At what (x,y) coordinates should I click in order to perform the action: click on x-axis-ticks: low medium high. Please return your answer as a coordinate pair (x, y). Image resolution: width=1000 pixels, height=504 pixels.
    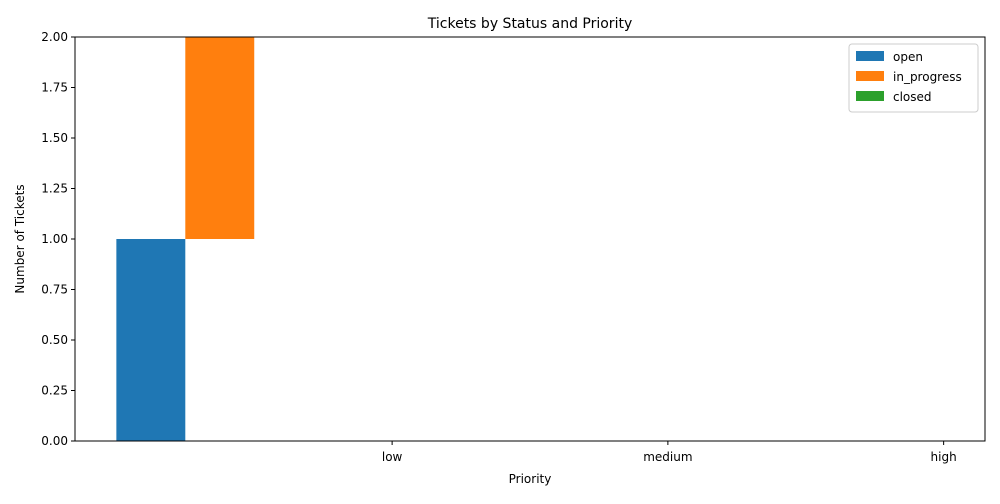
    Looking at the image, I should click on (669, 452).